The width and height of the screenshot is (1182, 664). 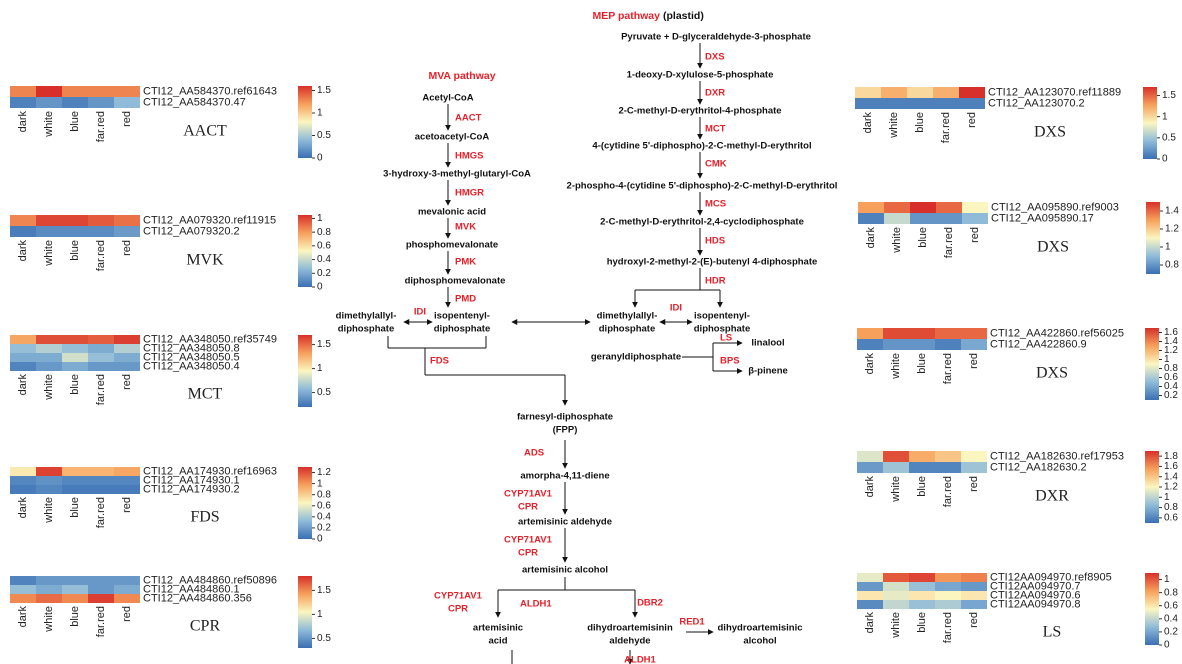 What do you see at coordinates (204, 517) in the screenshot?
I see `heatmap-title: FDS` at bounding box center [204, 517].